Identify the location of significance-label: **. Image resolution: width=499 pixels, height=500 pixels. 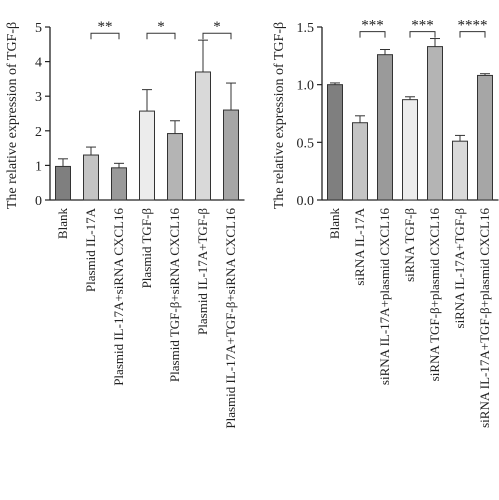
(105, 27).